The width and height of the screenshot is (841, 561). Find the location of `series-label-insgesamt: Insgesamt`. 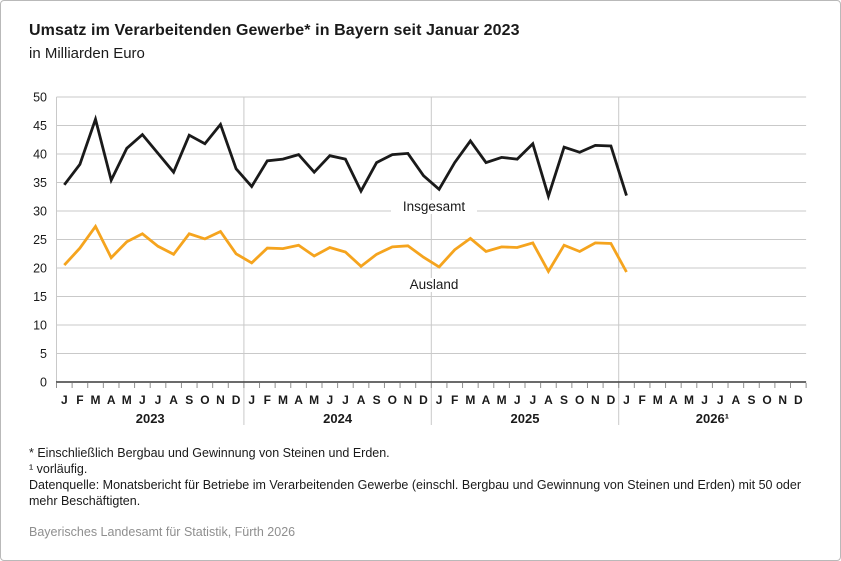

series-label-insgesamt: Insgesamt is located at coordinates (434, 206).